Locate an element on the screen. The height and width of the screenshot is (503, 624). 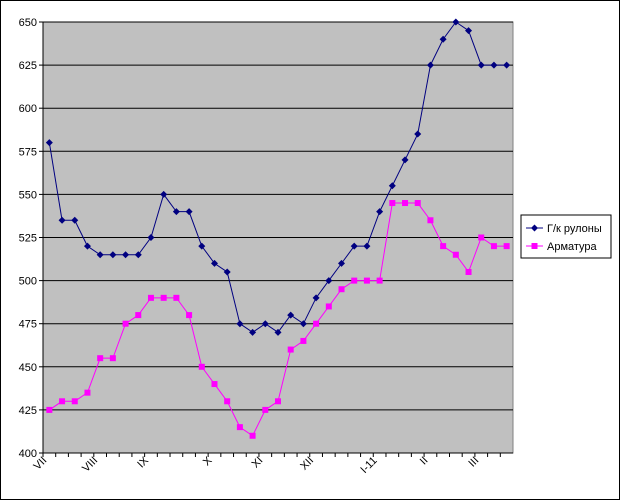
y-tick-label: 500 is located at coordinates (28, 282).